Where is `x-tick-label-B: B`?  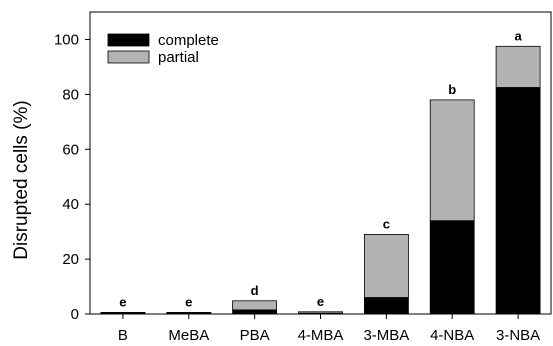
x-tick-label-B: B is located at coordinates (123, 335).